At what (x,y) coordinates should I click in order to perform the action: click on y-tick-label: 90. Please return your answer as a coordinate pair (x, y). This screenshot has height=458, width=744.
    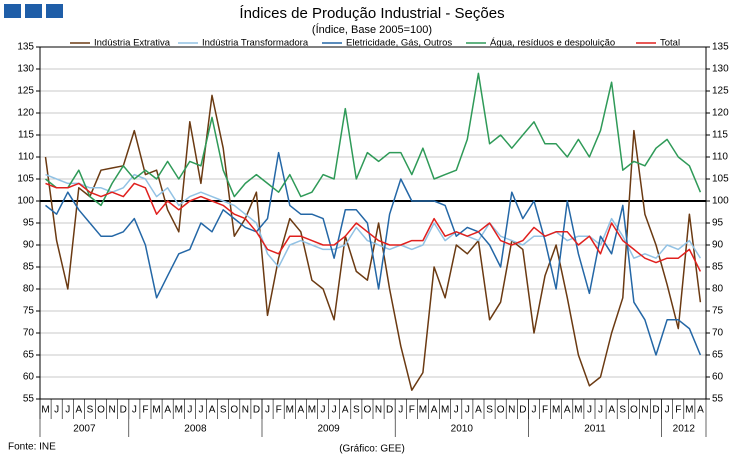
    Looking at the image, I should click on (29, 245).